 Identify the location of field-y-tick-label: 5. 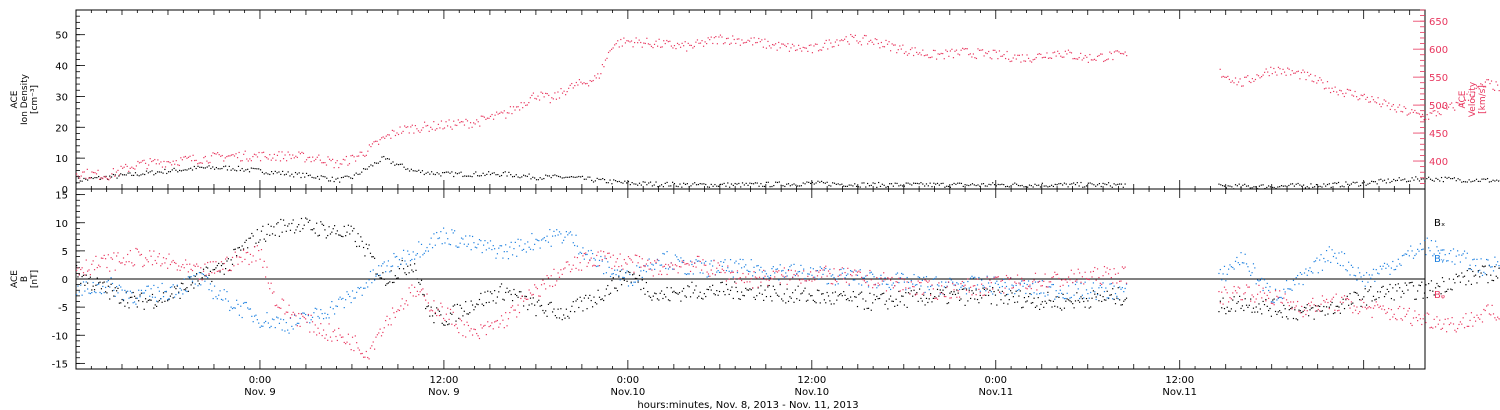
(65, 252).